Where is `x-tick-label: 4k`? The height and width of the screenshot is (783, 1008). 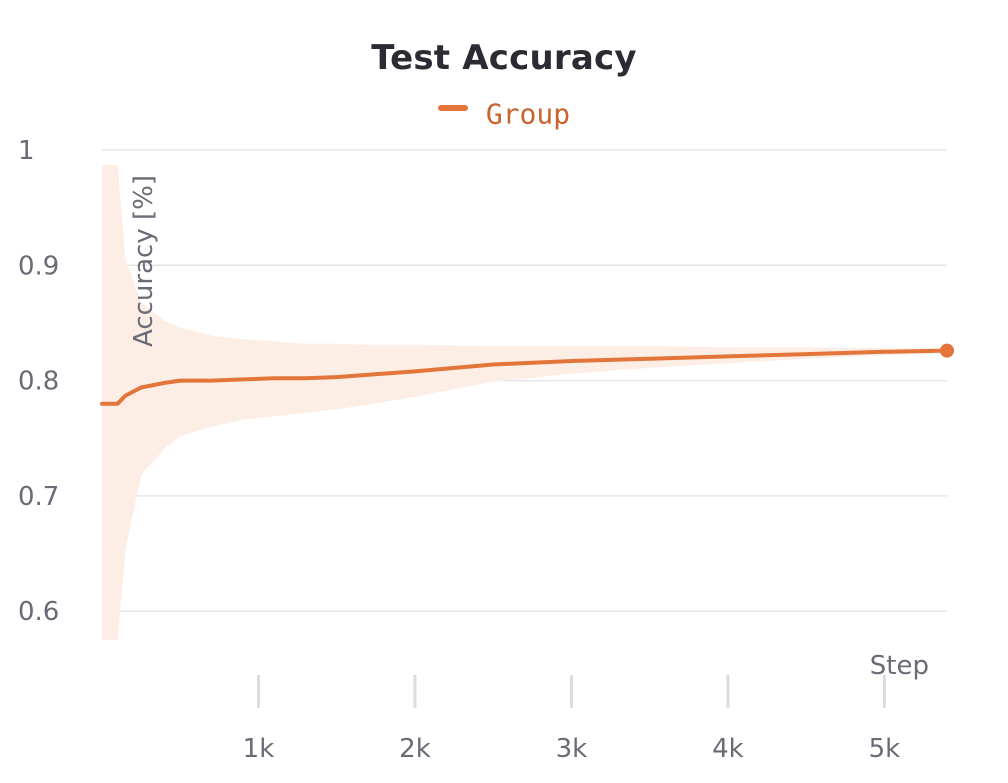 x-tick-label: 4k is located at coordinates (728, 749).